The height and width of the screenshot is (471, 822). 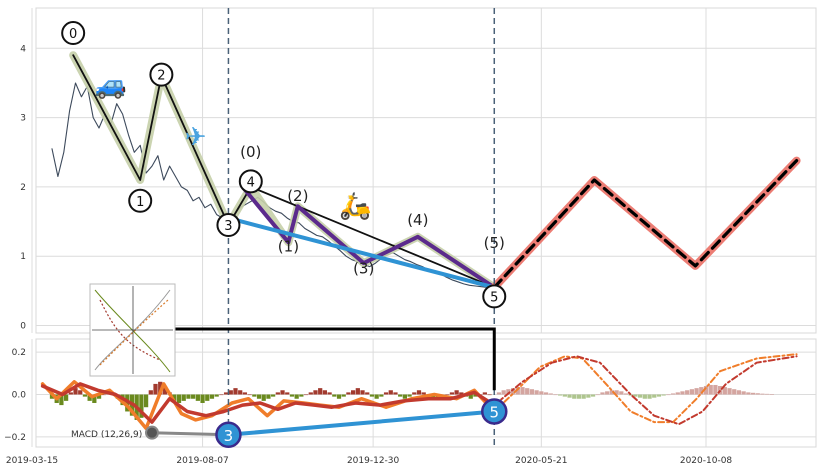 What do you see at coordinates (23, 327) in the screenshot?
I see `price-y-tick-label: 0` at bounding box center [23, 327].